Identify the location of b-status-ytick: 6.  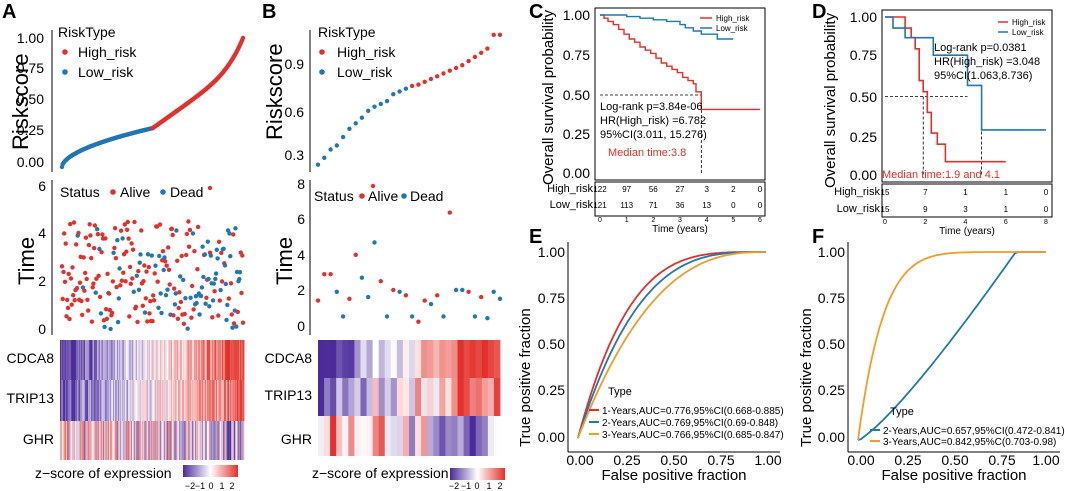
(301, 219).